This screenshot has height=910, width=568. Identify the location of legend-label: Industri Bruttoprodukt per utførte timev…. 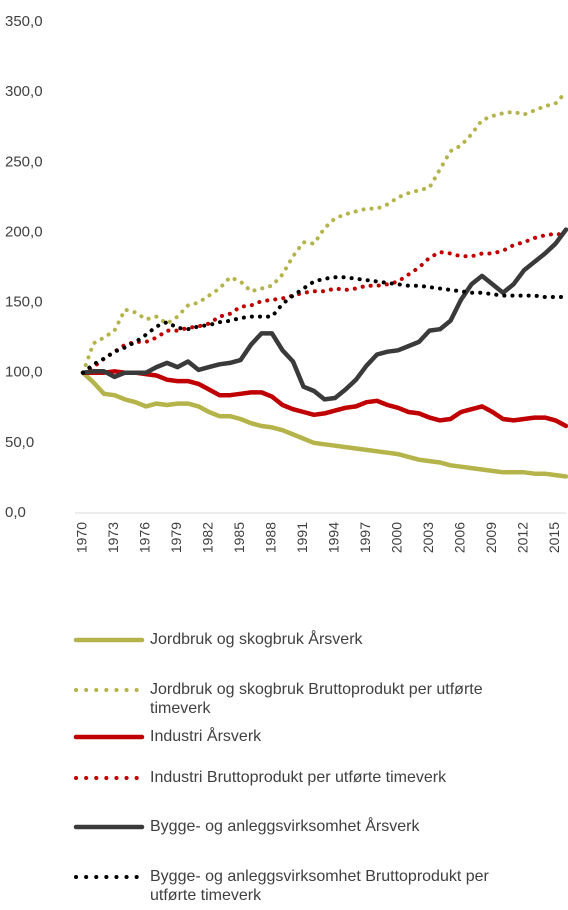
(298, 777).